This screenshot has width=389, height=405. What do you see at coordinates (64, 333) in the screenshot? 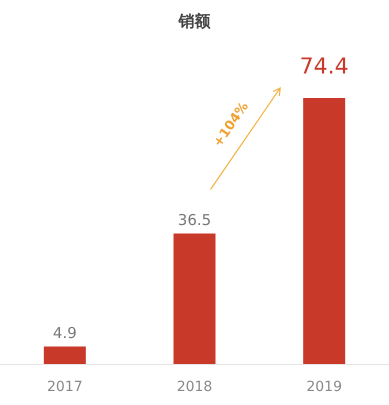
I see `data-label: 4.9` at bounding box center [64, 333].